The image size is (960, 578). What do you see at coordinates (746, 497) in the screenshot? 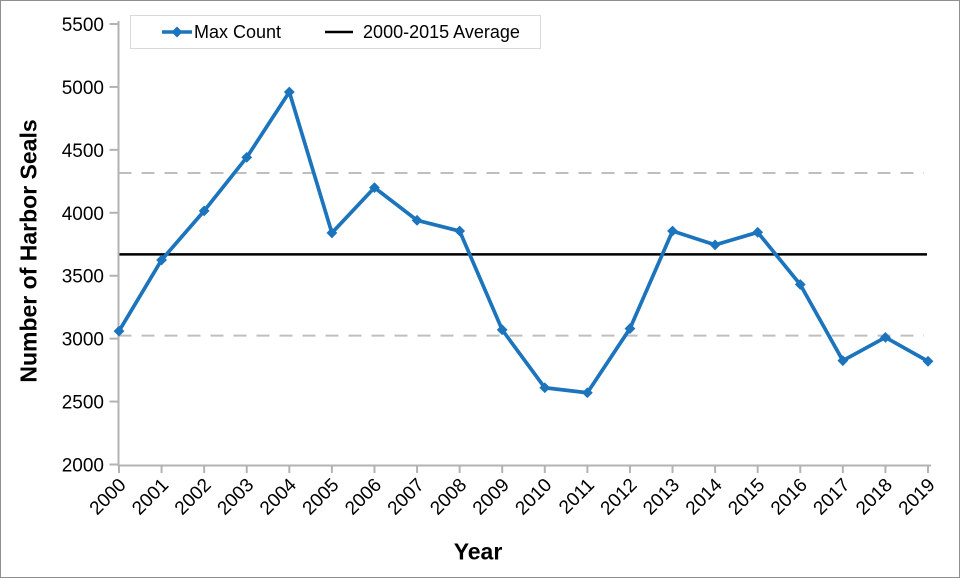
I see `x-tick-label: 2015` at bounding box center [746, 497].